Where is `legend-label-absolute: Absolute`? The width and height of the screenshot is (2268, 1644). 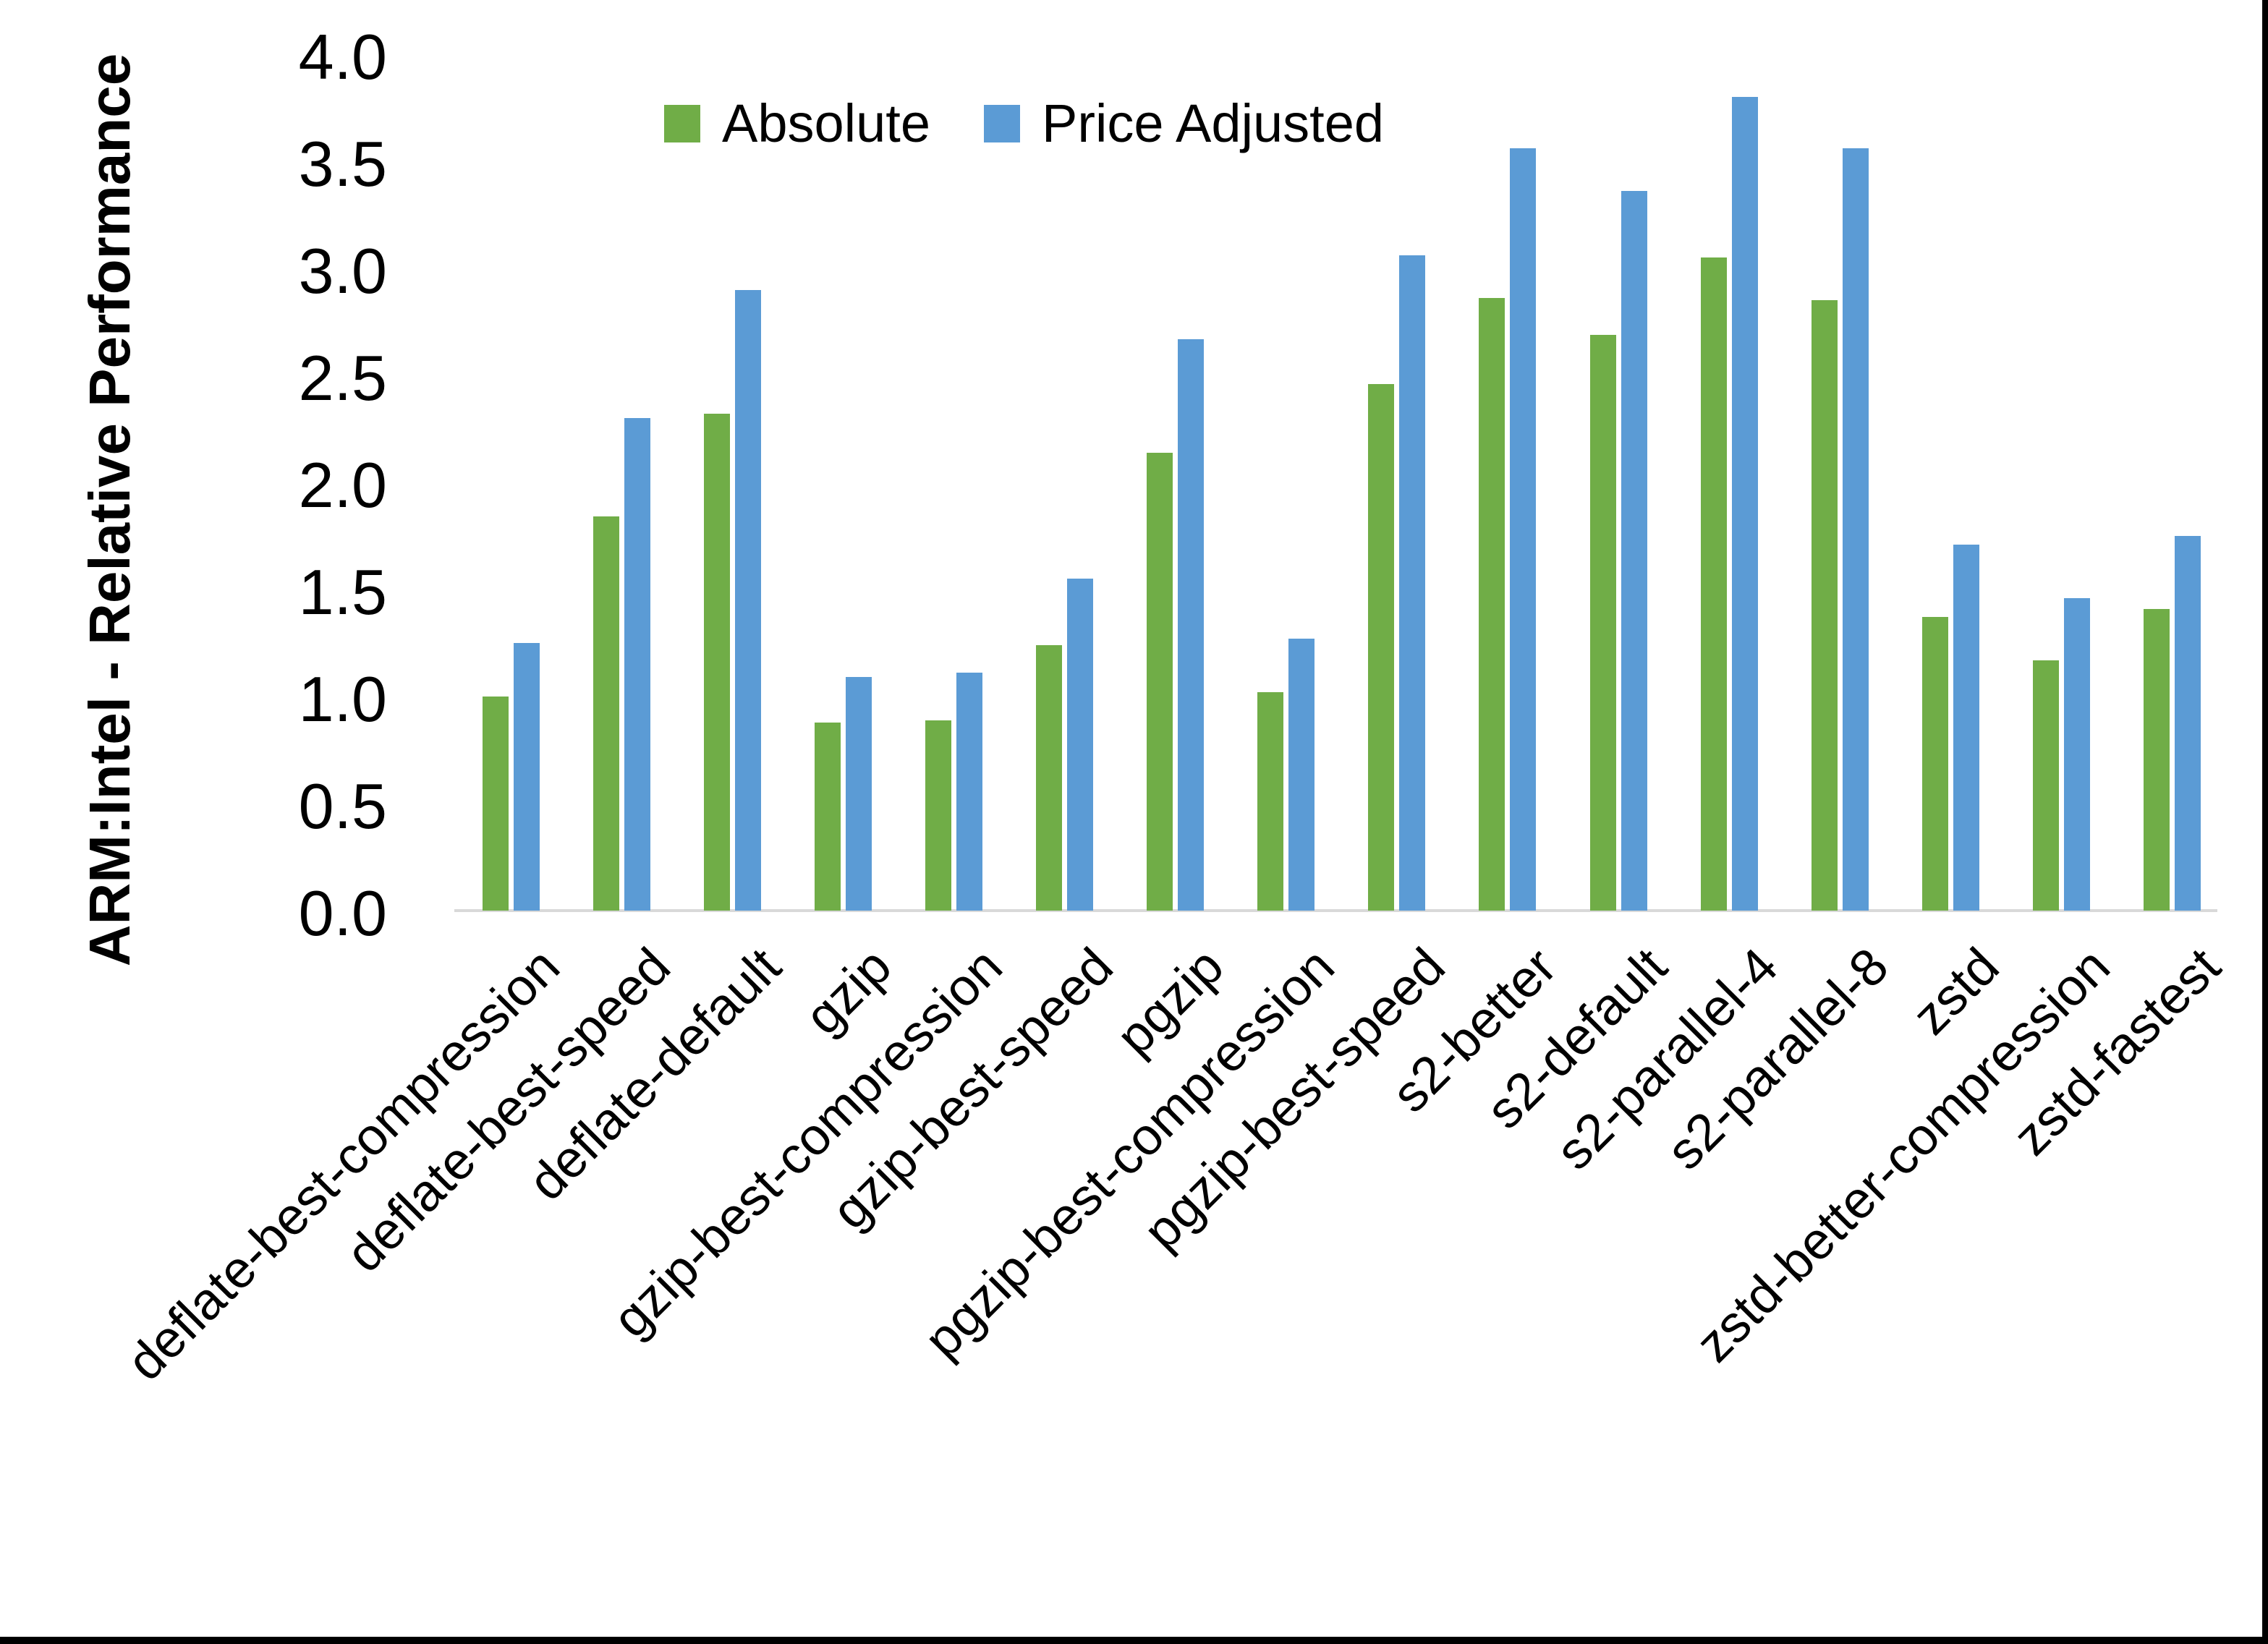
legend-label-absolute: Absolute is located at coordinates (826, 123).